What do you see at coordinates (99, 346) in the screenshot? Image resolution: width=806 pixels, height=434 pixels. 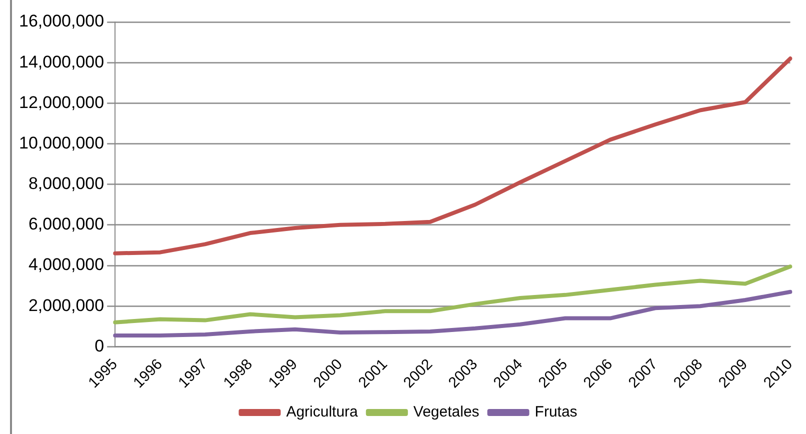 I see `y-tick-label: 0` at bounding box center [99, 346].